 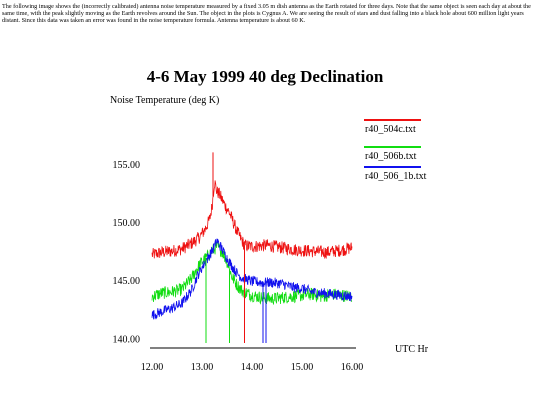 I want to click on legend-label: r40_506_1b.txt, so click(x=396, y=176).